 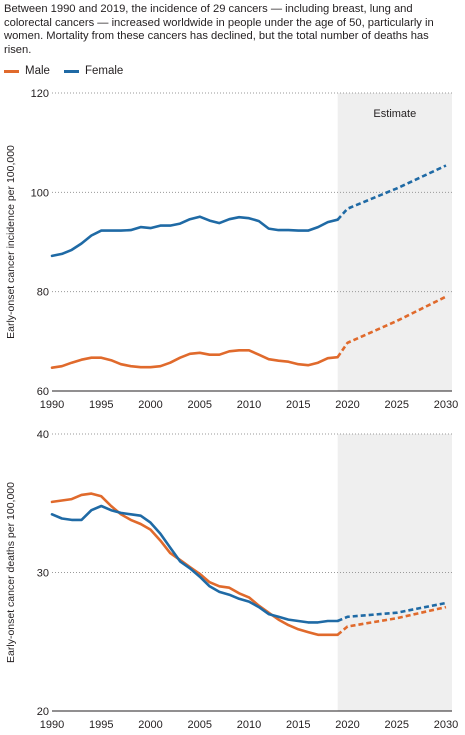 I want to click on incidence-x-tick-label: 2030, so click(x=446, y=405).